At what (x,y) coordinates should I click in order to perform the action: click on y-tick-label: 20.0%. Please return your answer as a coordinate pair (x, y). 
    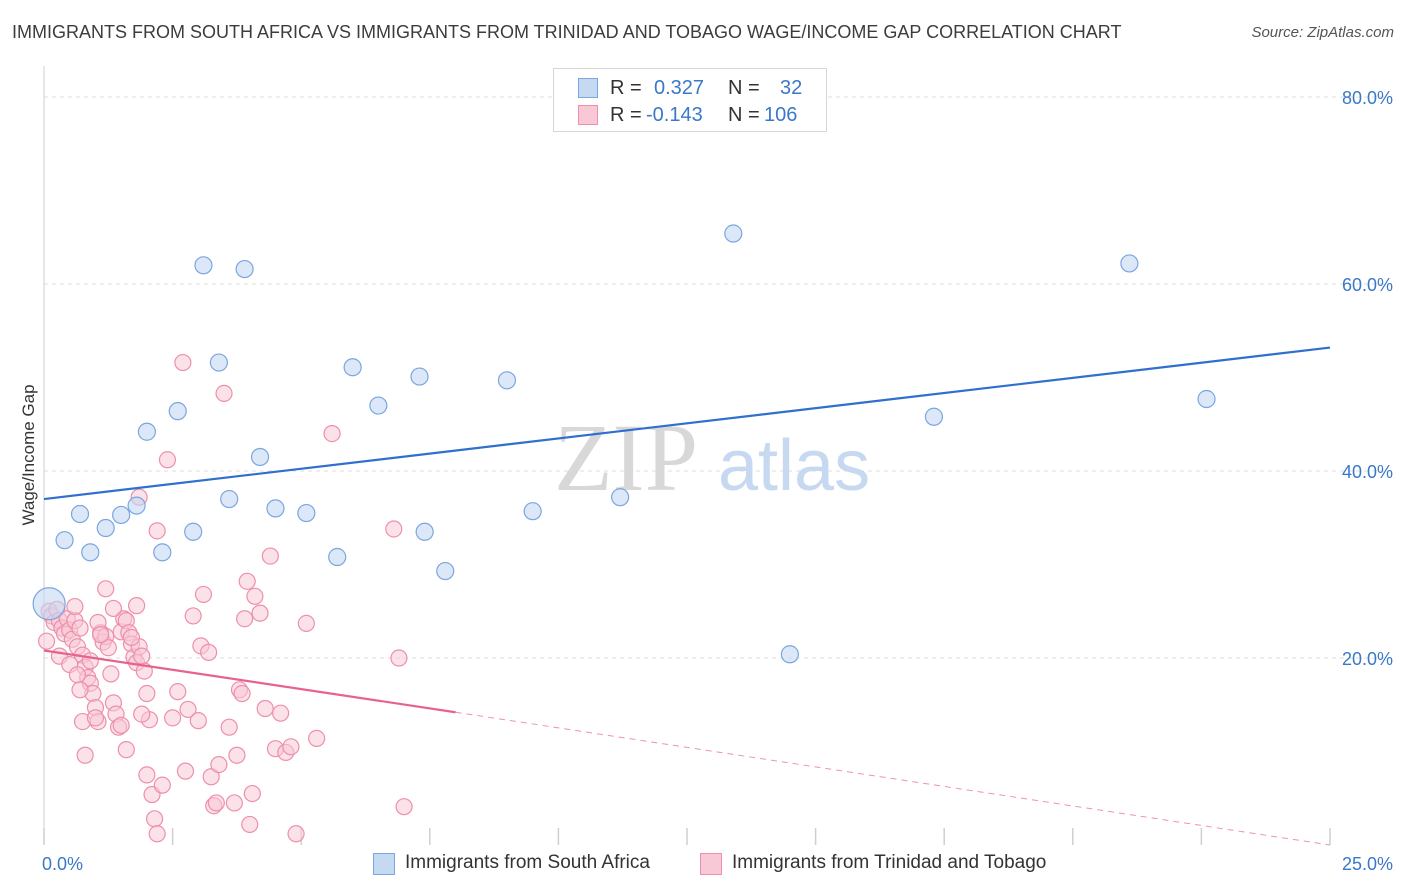
    Looking at the image, I should click on (1367, 659).